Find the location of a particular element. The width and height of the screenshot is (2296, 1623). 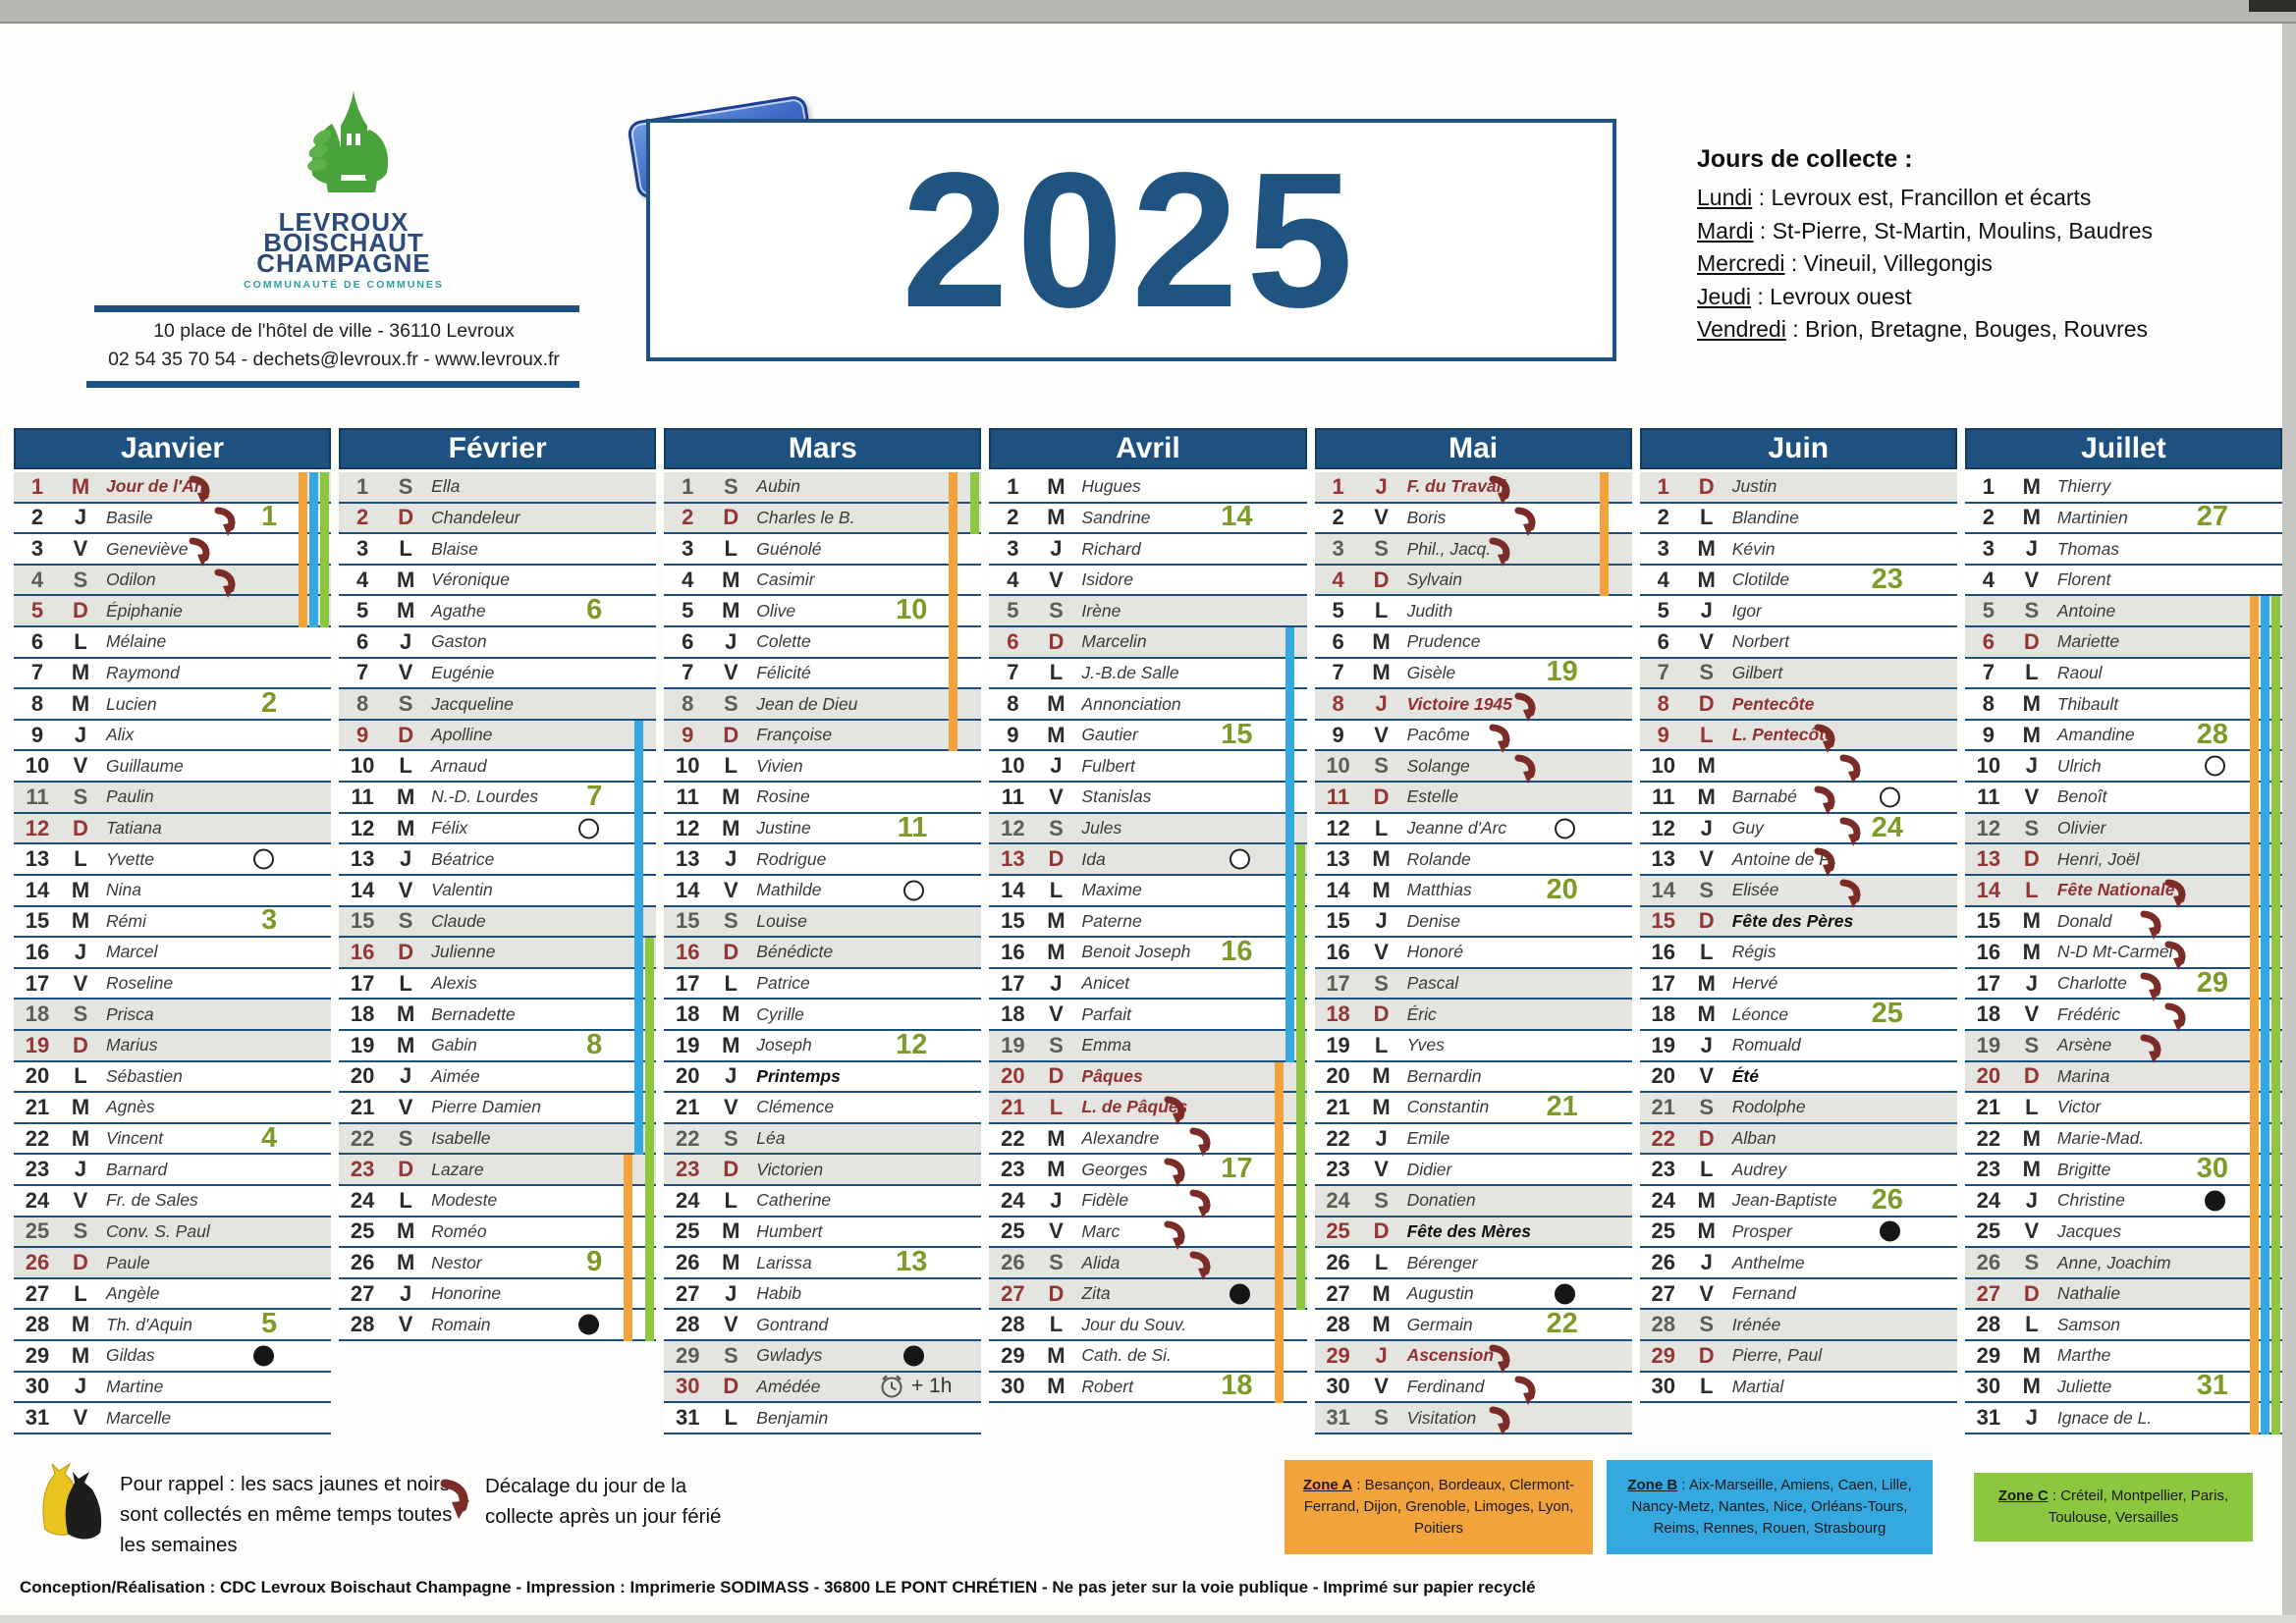

day-row: 21 S Rodolphe is located at coordinates (1798, 1108).